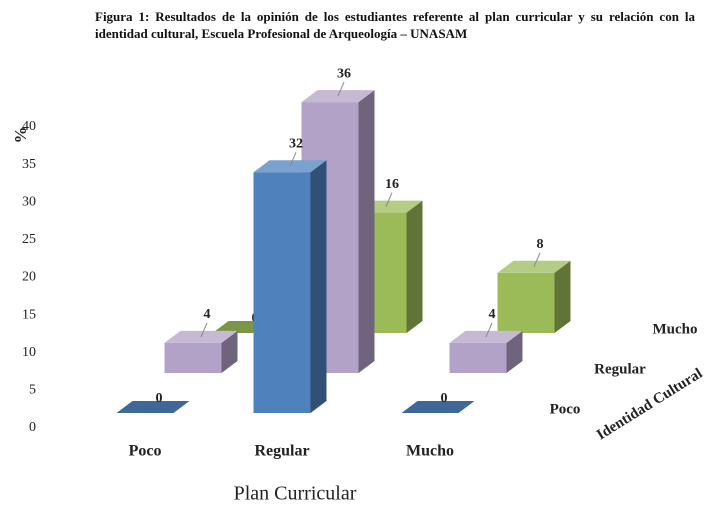 The image size is (712, 513). I want to click on depth-label: Poco, so click(565, 409).